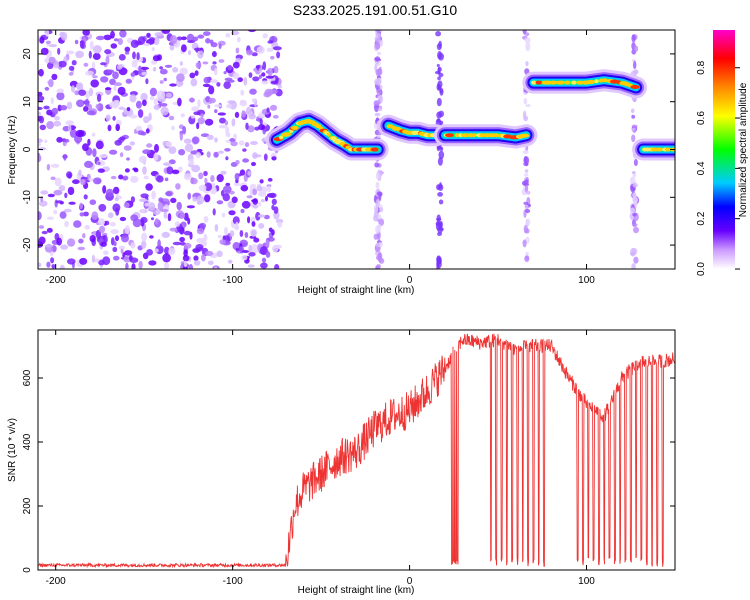 The width and height of the screenshot is (750, 600). What do you see at coordinates (410, 280) in the screenshot?
I see `x-tick-label: 0` at bounding box center [410, 280].